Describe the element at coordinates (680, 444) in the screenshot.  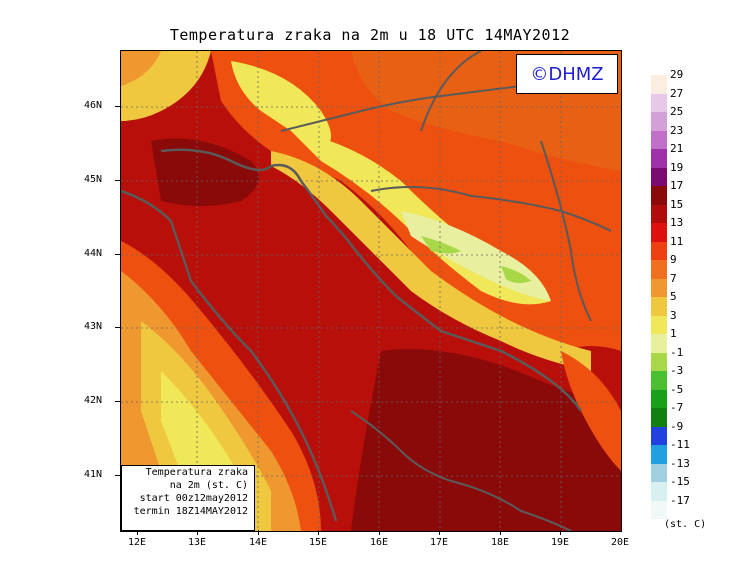
I see `colorbar-label: -11` at that location.